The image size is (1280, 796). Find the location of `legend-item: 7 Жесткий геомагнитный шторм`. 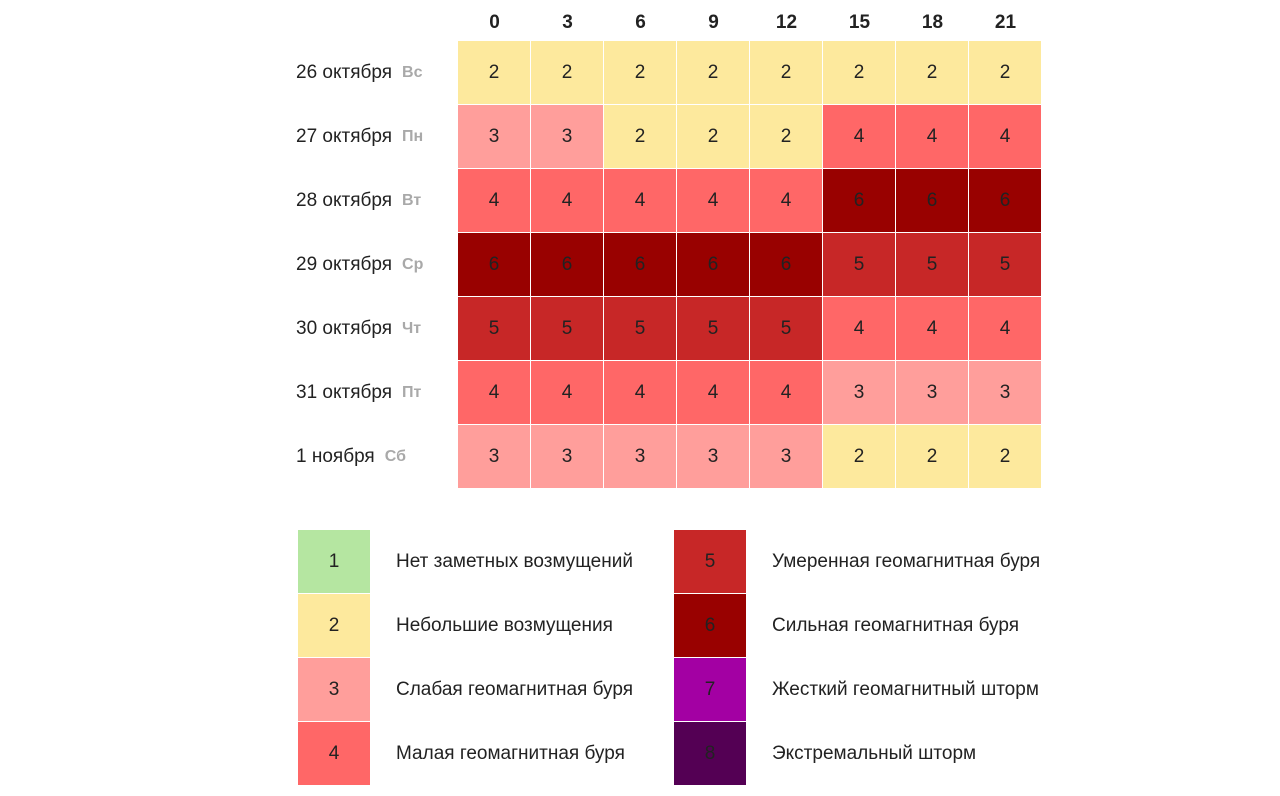

legend-item: 7 Жесткий геомагнитный шторм is located at coordinates (862, 690).